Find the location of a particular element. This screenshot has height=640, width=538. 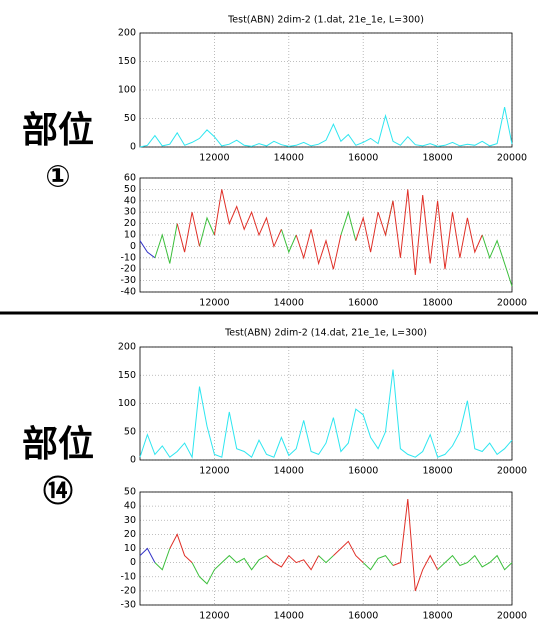

section-number: ① is located at coordinates (57, 177).